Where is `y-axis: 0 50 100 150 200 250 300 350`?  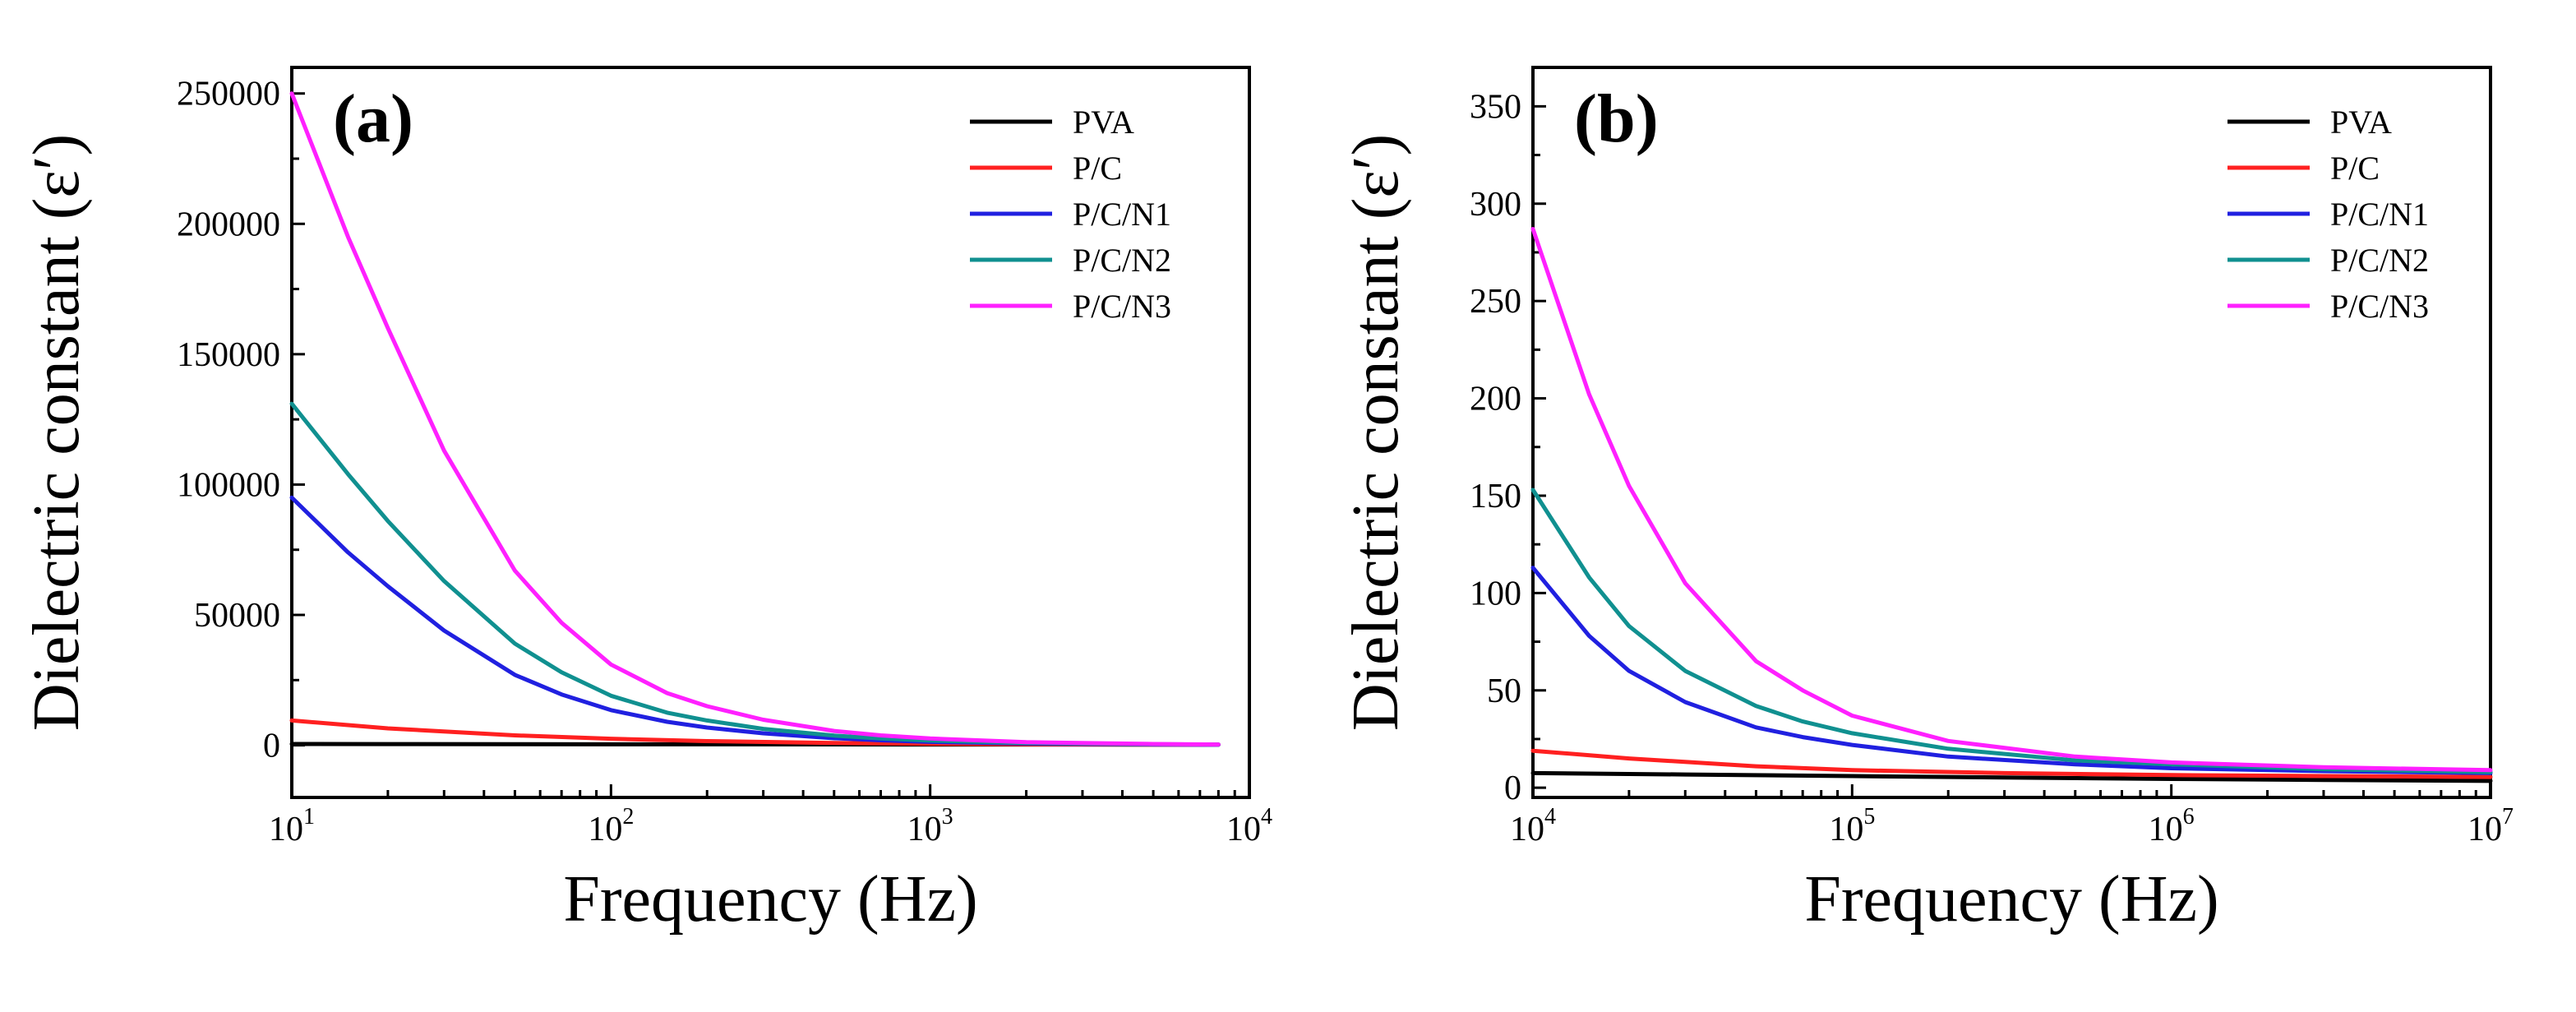
y-axis: 0 50 100 150 200 250 300 350 is located at coordinates (1508, 447).